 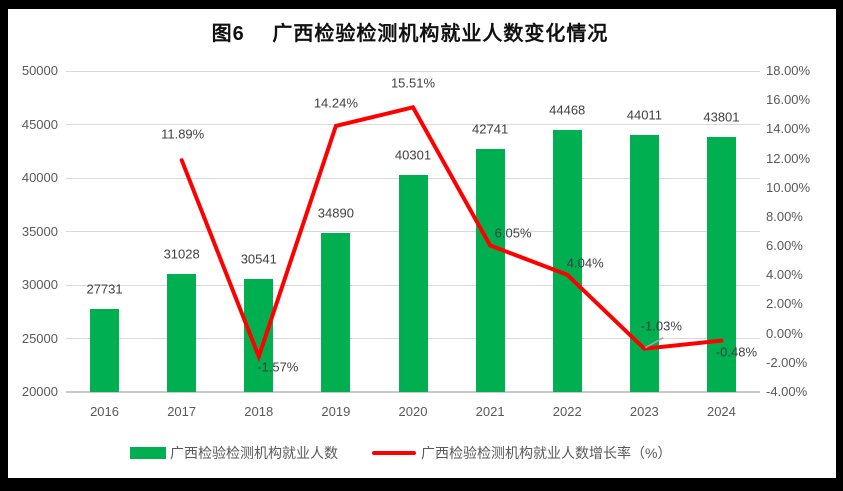 I want to click on line-value-label: 14.24%, so click(x=335, y=103).